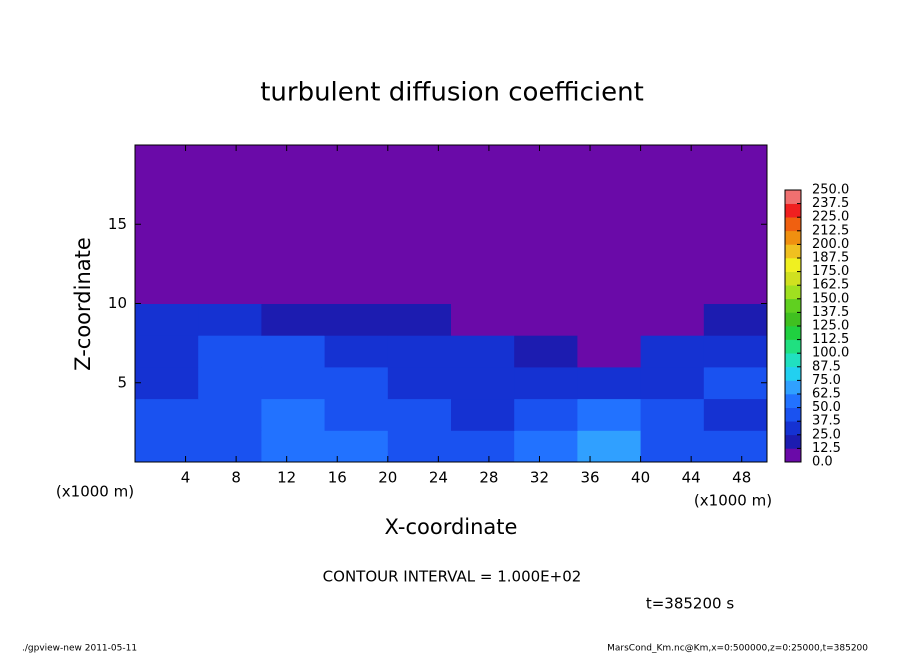 This screenshot has height=654, width=904. What do you see at coordinates (830, 339) in the screenshot?
I see `colorbar-label: 112.5` at bounding box center [830, 339].